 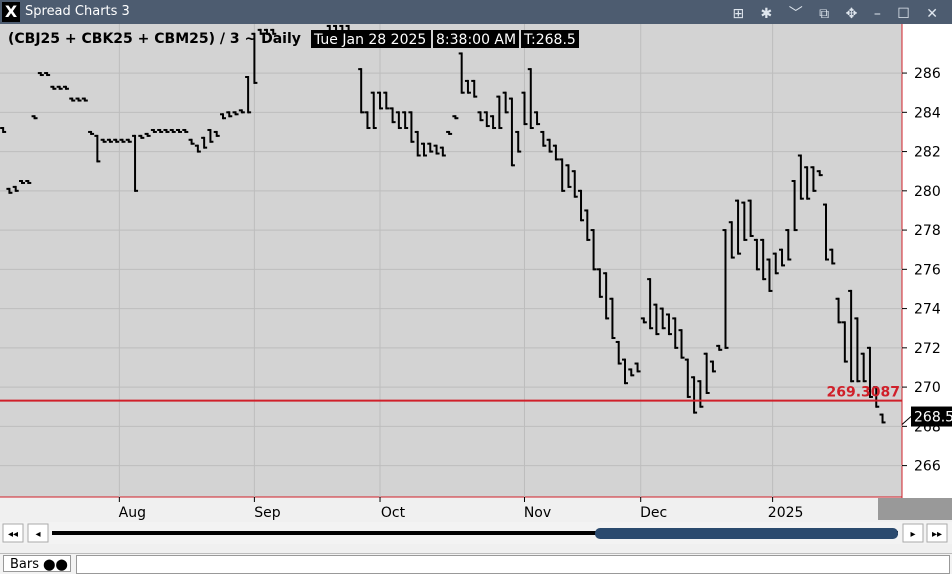 What do you see at coordinates (927, 74) in the screenshot?
I see `y-tick-label: 286` at bounding box center [927, 74].